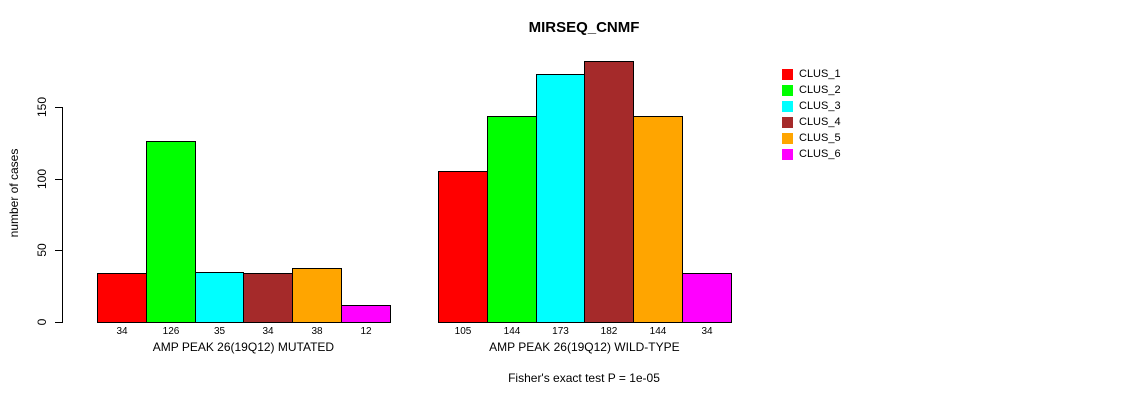  I want to click on y-axis-label: number of cases, so click(14, 193).